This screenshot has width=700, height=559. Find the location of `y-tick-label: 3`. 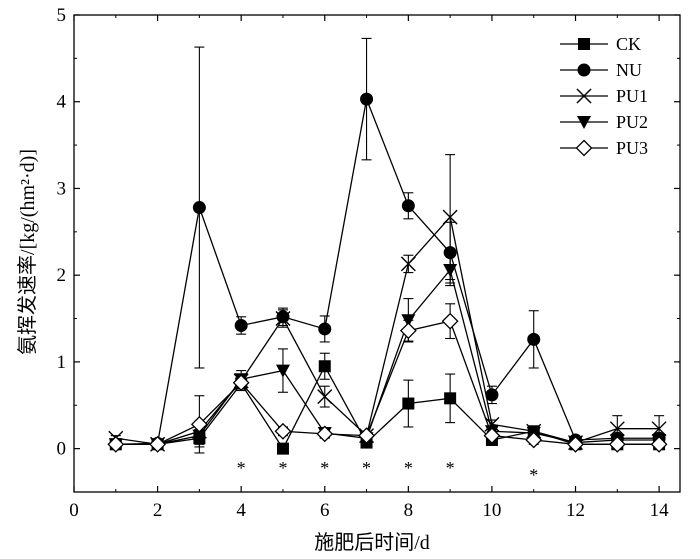

y-tick-label: 3 is located at coordinates (62, 188).